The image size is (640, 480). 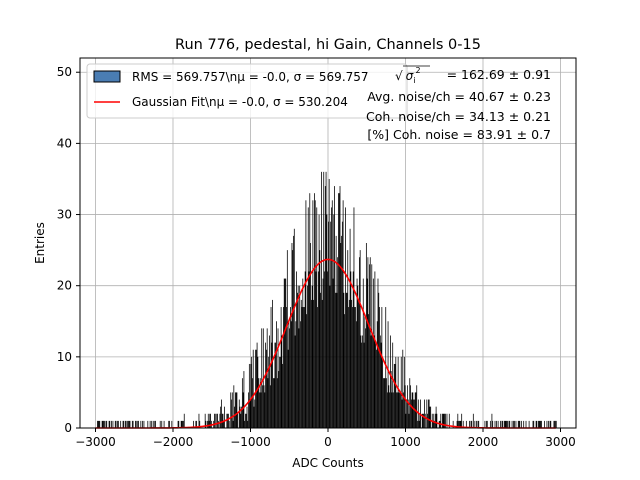 I want to click on x-tick-label: 1000, so click(x=405, y=442).